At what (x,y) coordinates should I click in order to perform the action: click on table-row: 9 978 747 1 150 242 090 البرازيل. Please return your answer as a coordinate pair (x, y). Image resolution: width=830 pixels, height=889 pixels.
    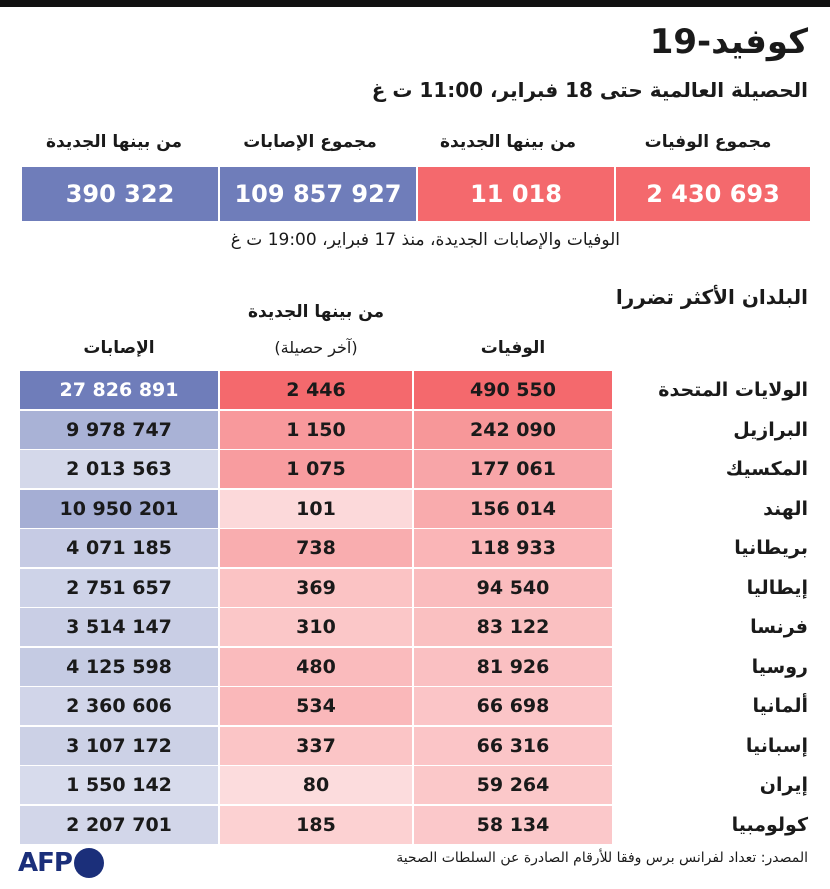
    Looking at the image, I should click on (425, 430).